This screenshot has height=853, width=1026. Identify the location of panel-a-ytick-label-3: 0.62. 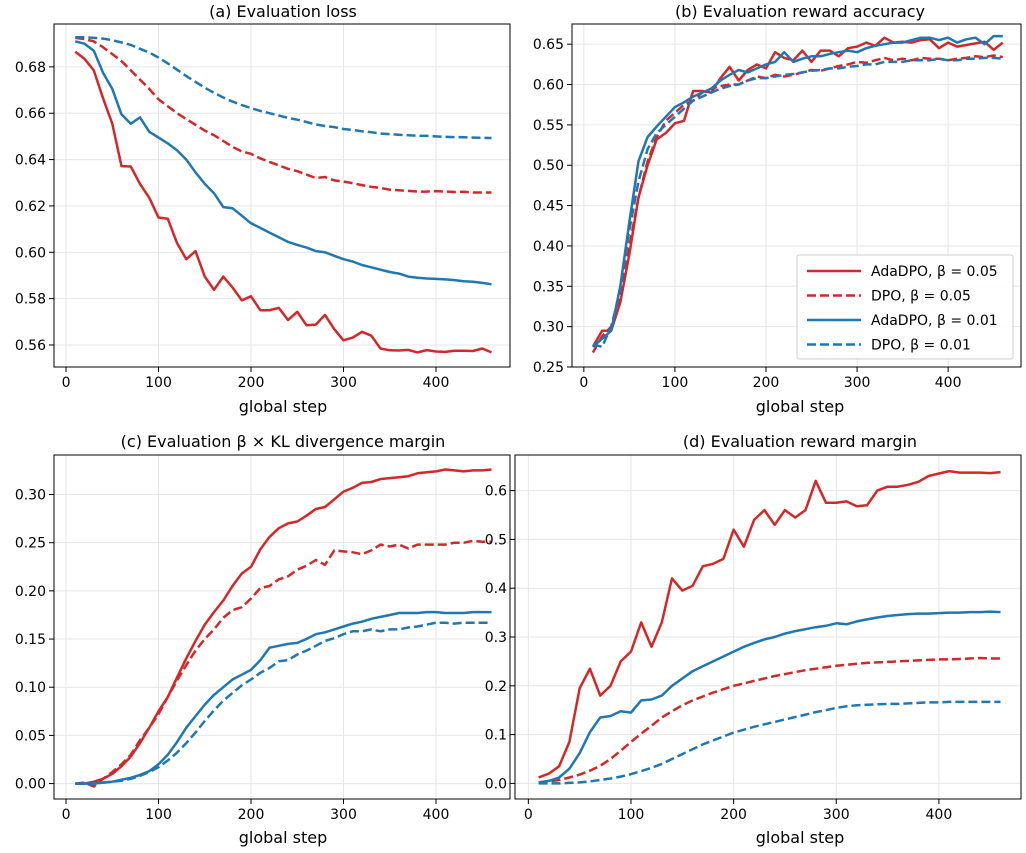
(30, 207).